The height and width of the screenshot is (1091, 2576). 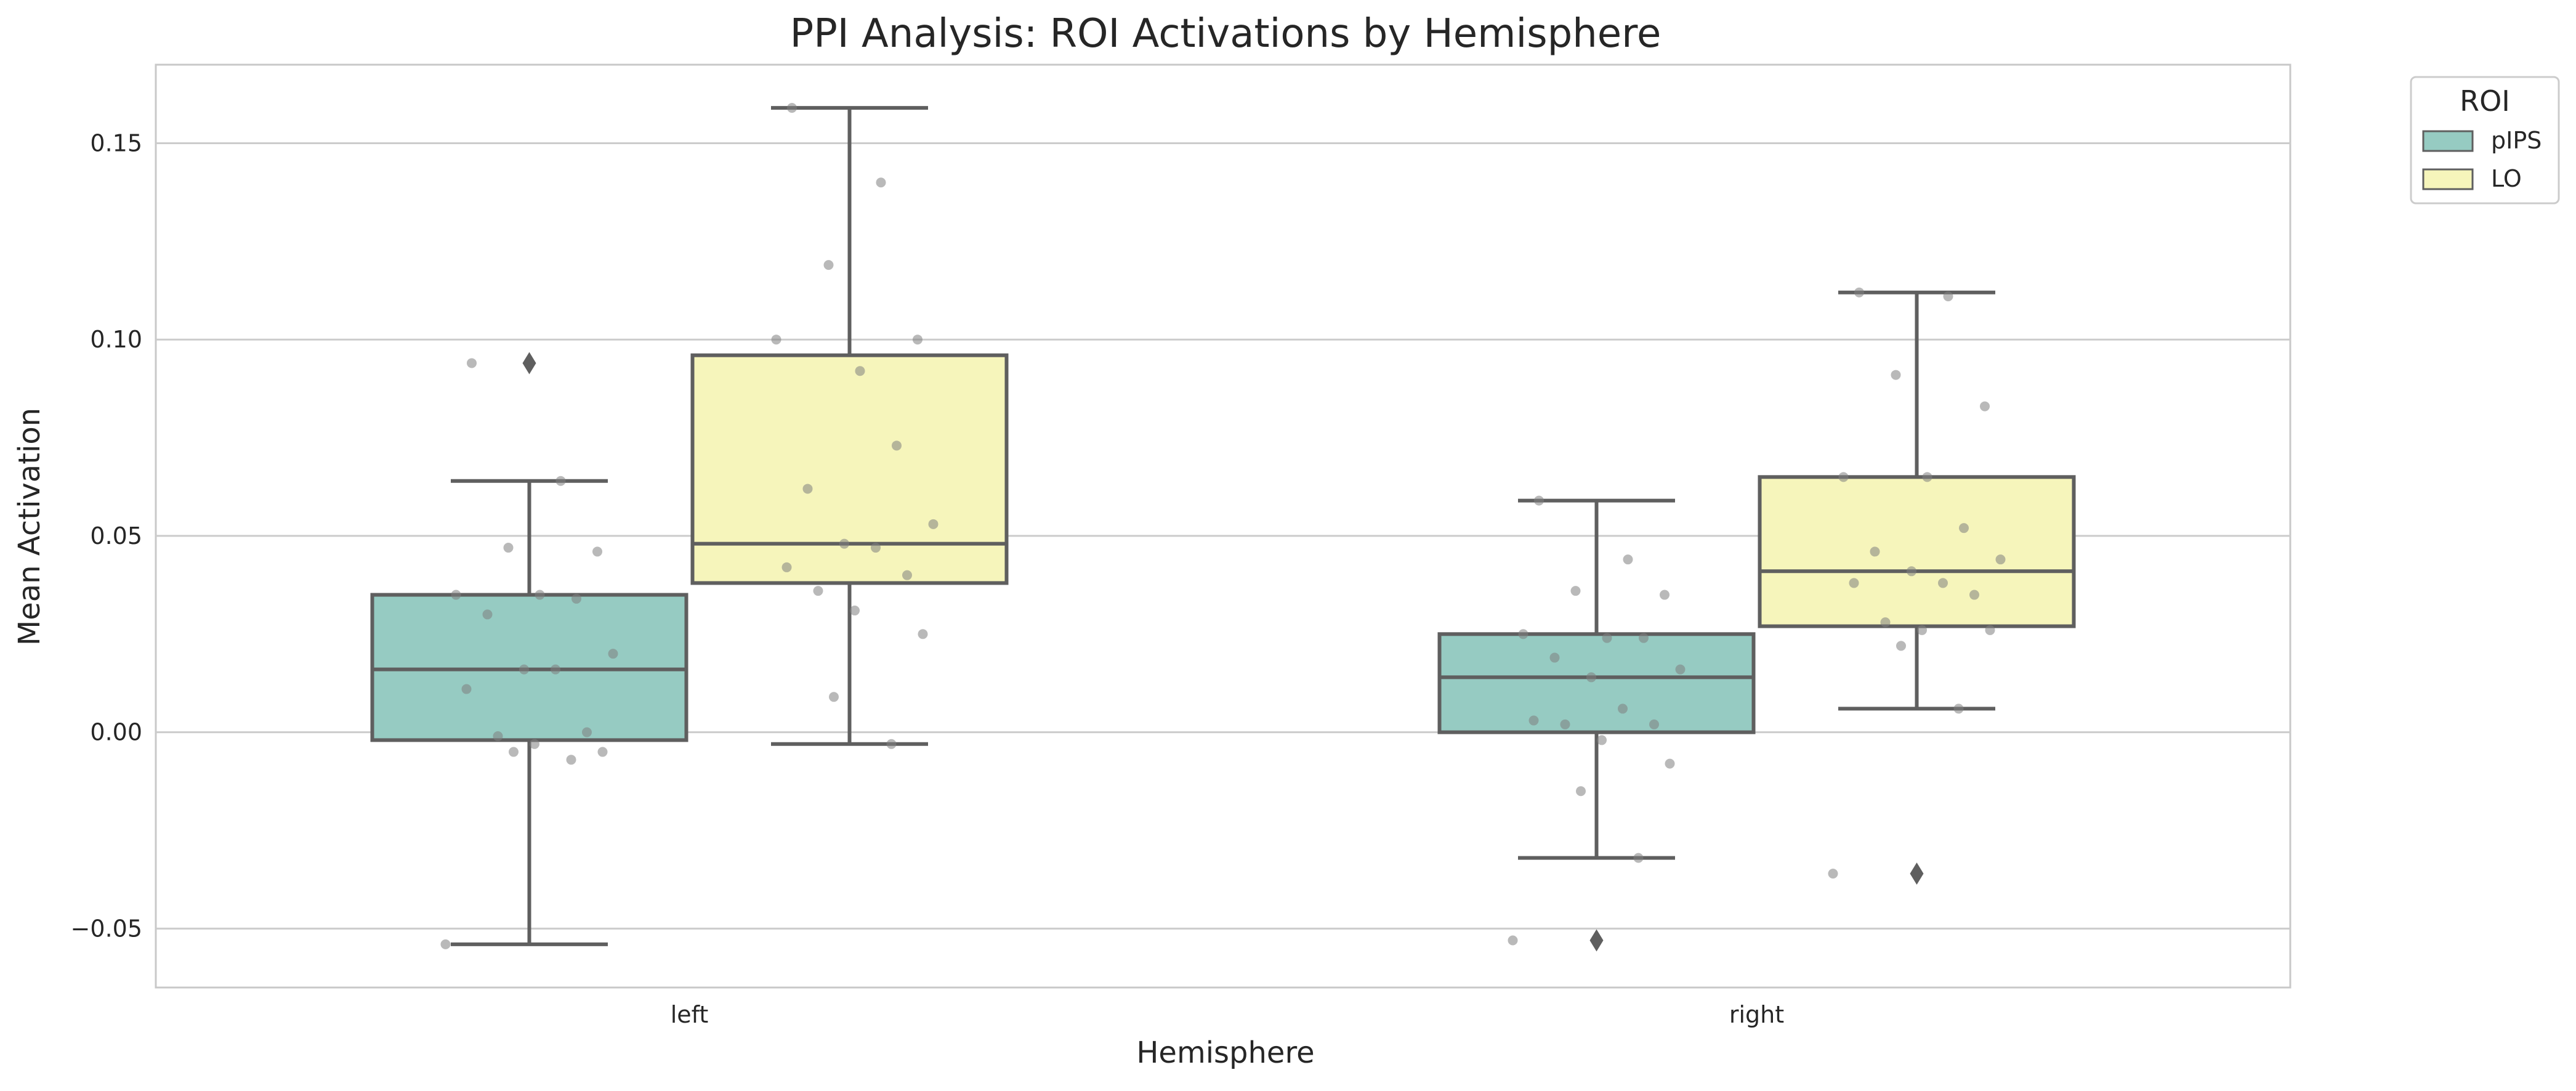 What do you see at coordinates (116, 142) in the screenshot?
I see `y-tick-label: 0.15` at bounding box center [116, 142].